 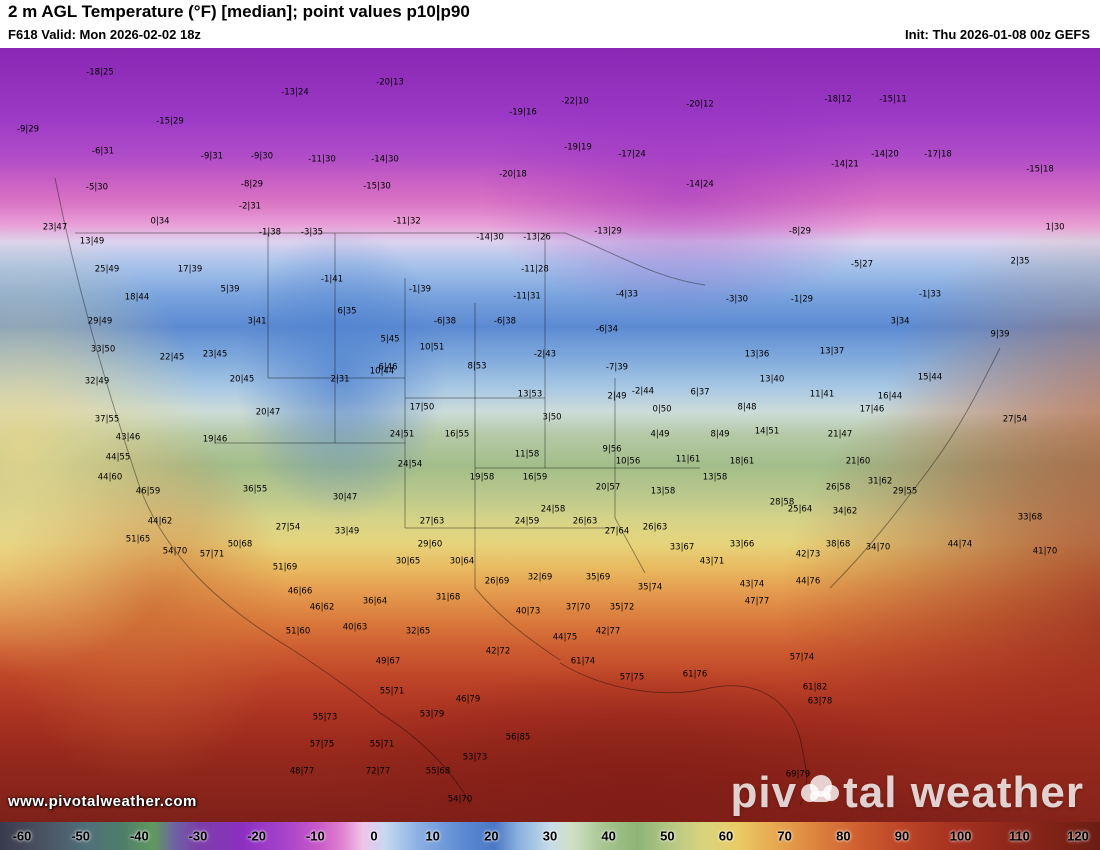 I want to click on point-value: 61|82, so click(x=815, y=687).